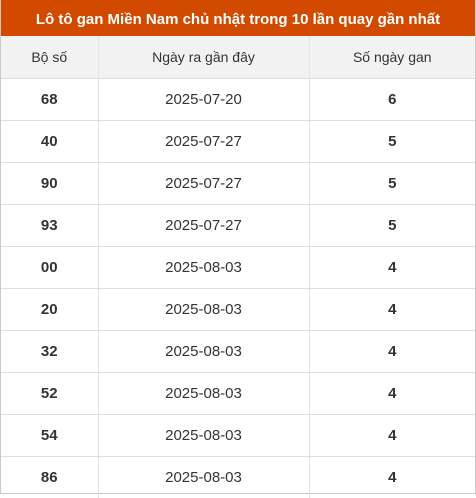  Describe the element at coordinates (49, 394) in the screenshot. I see `row-number: 52` at that location.